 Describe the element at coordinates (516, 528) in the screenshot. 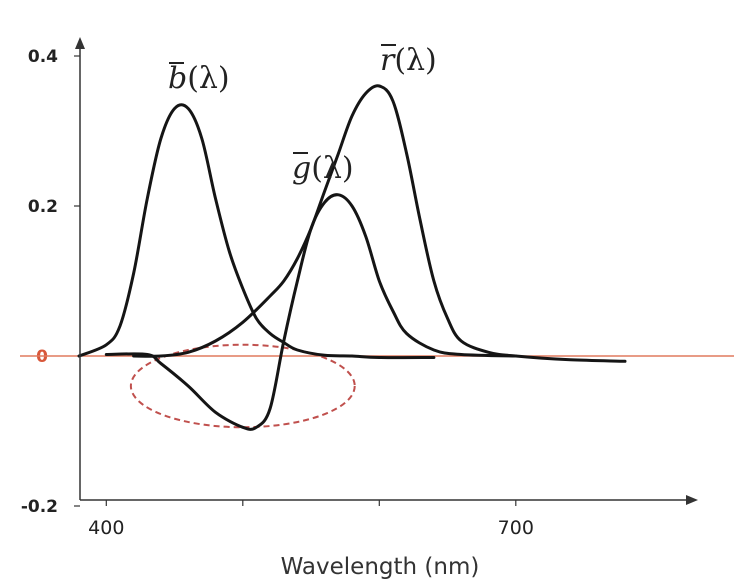

I see `x-tick-label: 700` at that location.